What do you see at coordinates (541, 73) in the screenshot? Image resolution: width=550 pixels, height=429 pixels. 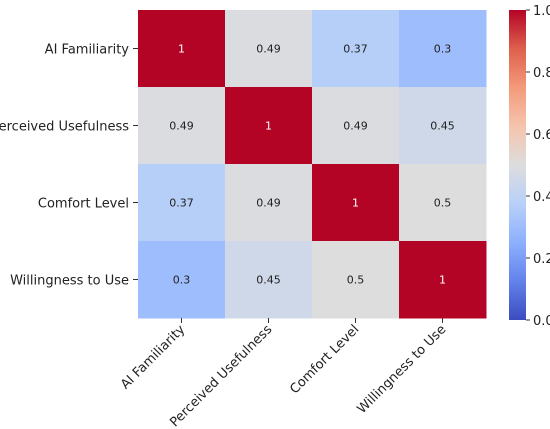 I see `colorbar-tick-label: 0.8` at bounding box center [541, 73].